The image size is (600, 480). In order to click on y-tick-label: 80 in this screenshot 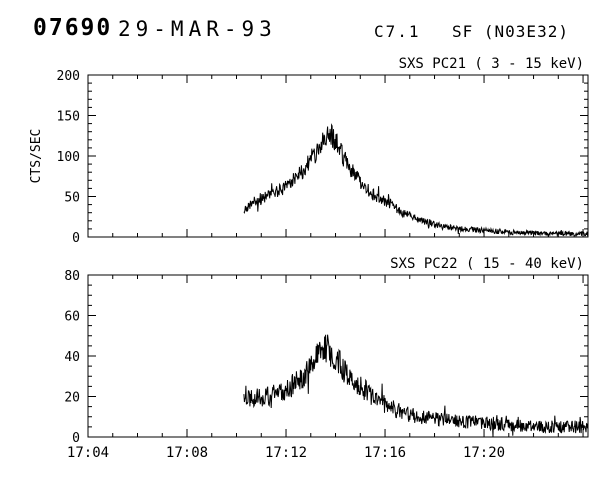, I will do `click(72, 276)`.